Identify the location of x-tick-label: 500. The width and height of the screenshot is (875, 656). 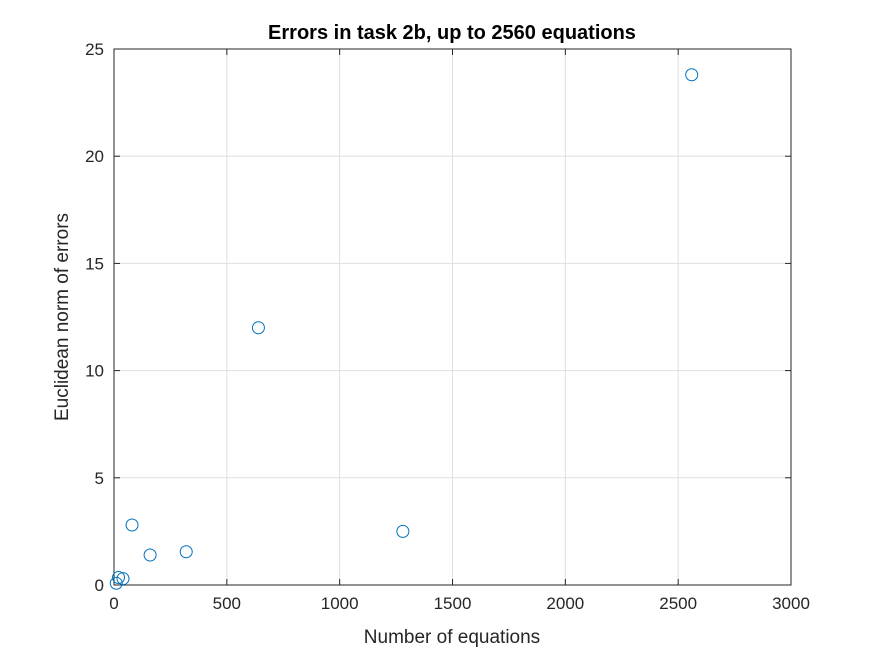
(227, 603).